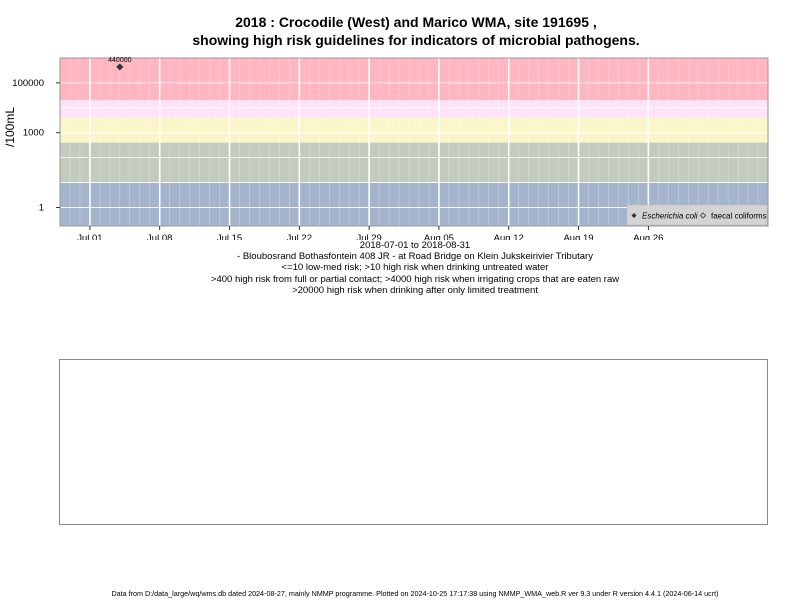  Describe the element at coordinates (739, 216) in the screenshot. I see `legend-faecal-label: faecal coliforms` at that location.